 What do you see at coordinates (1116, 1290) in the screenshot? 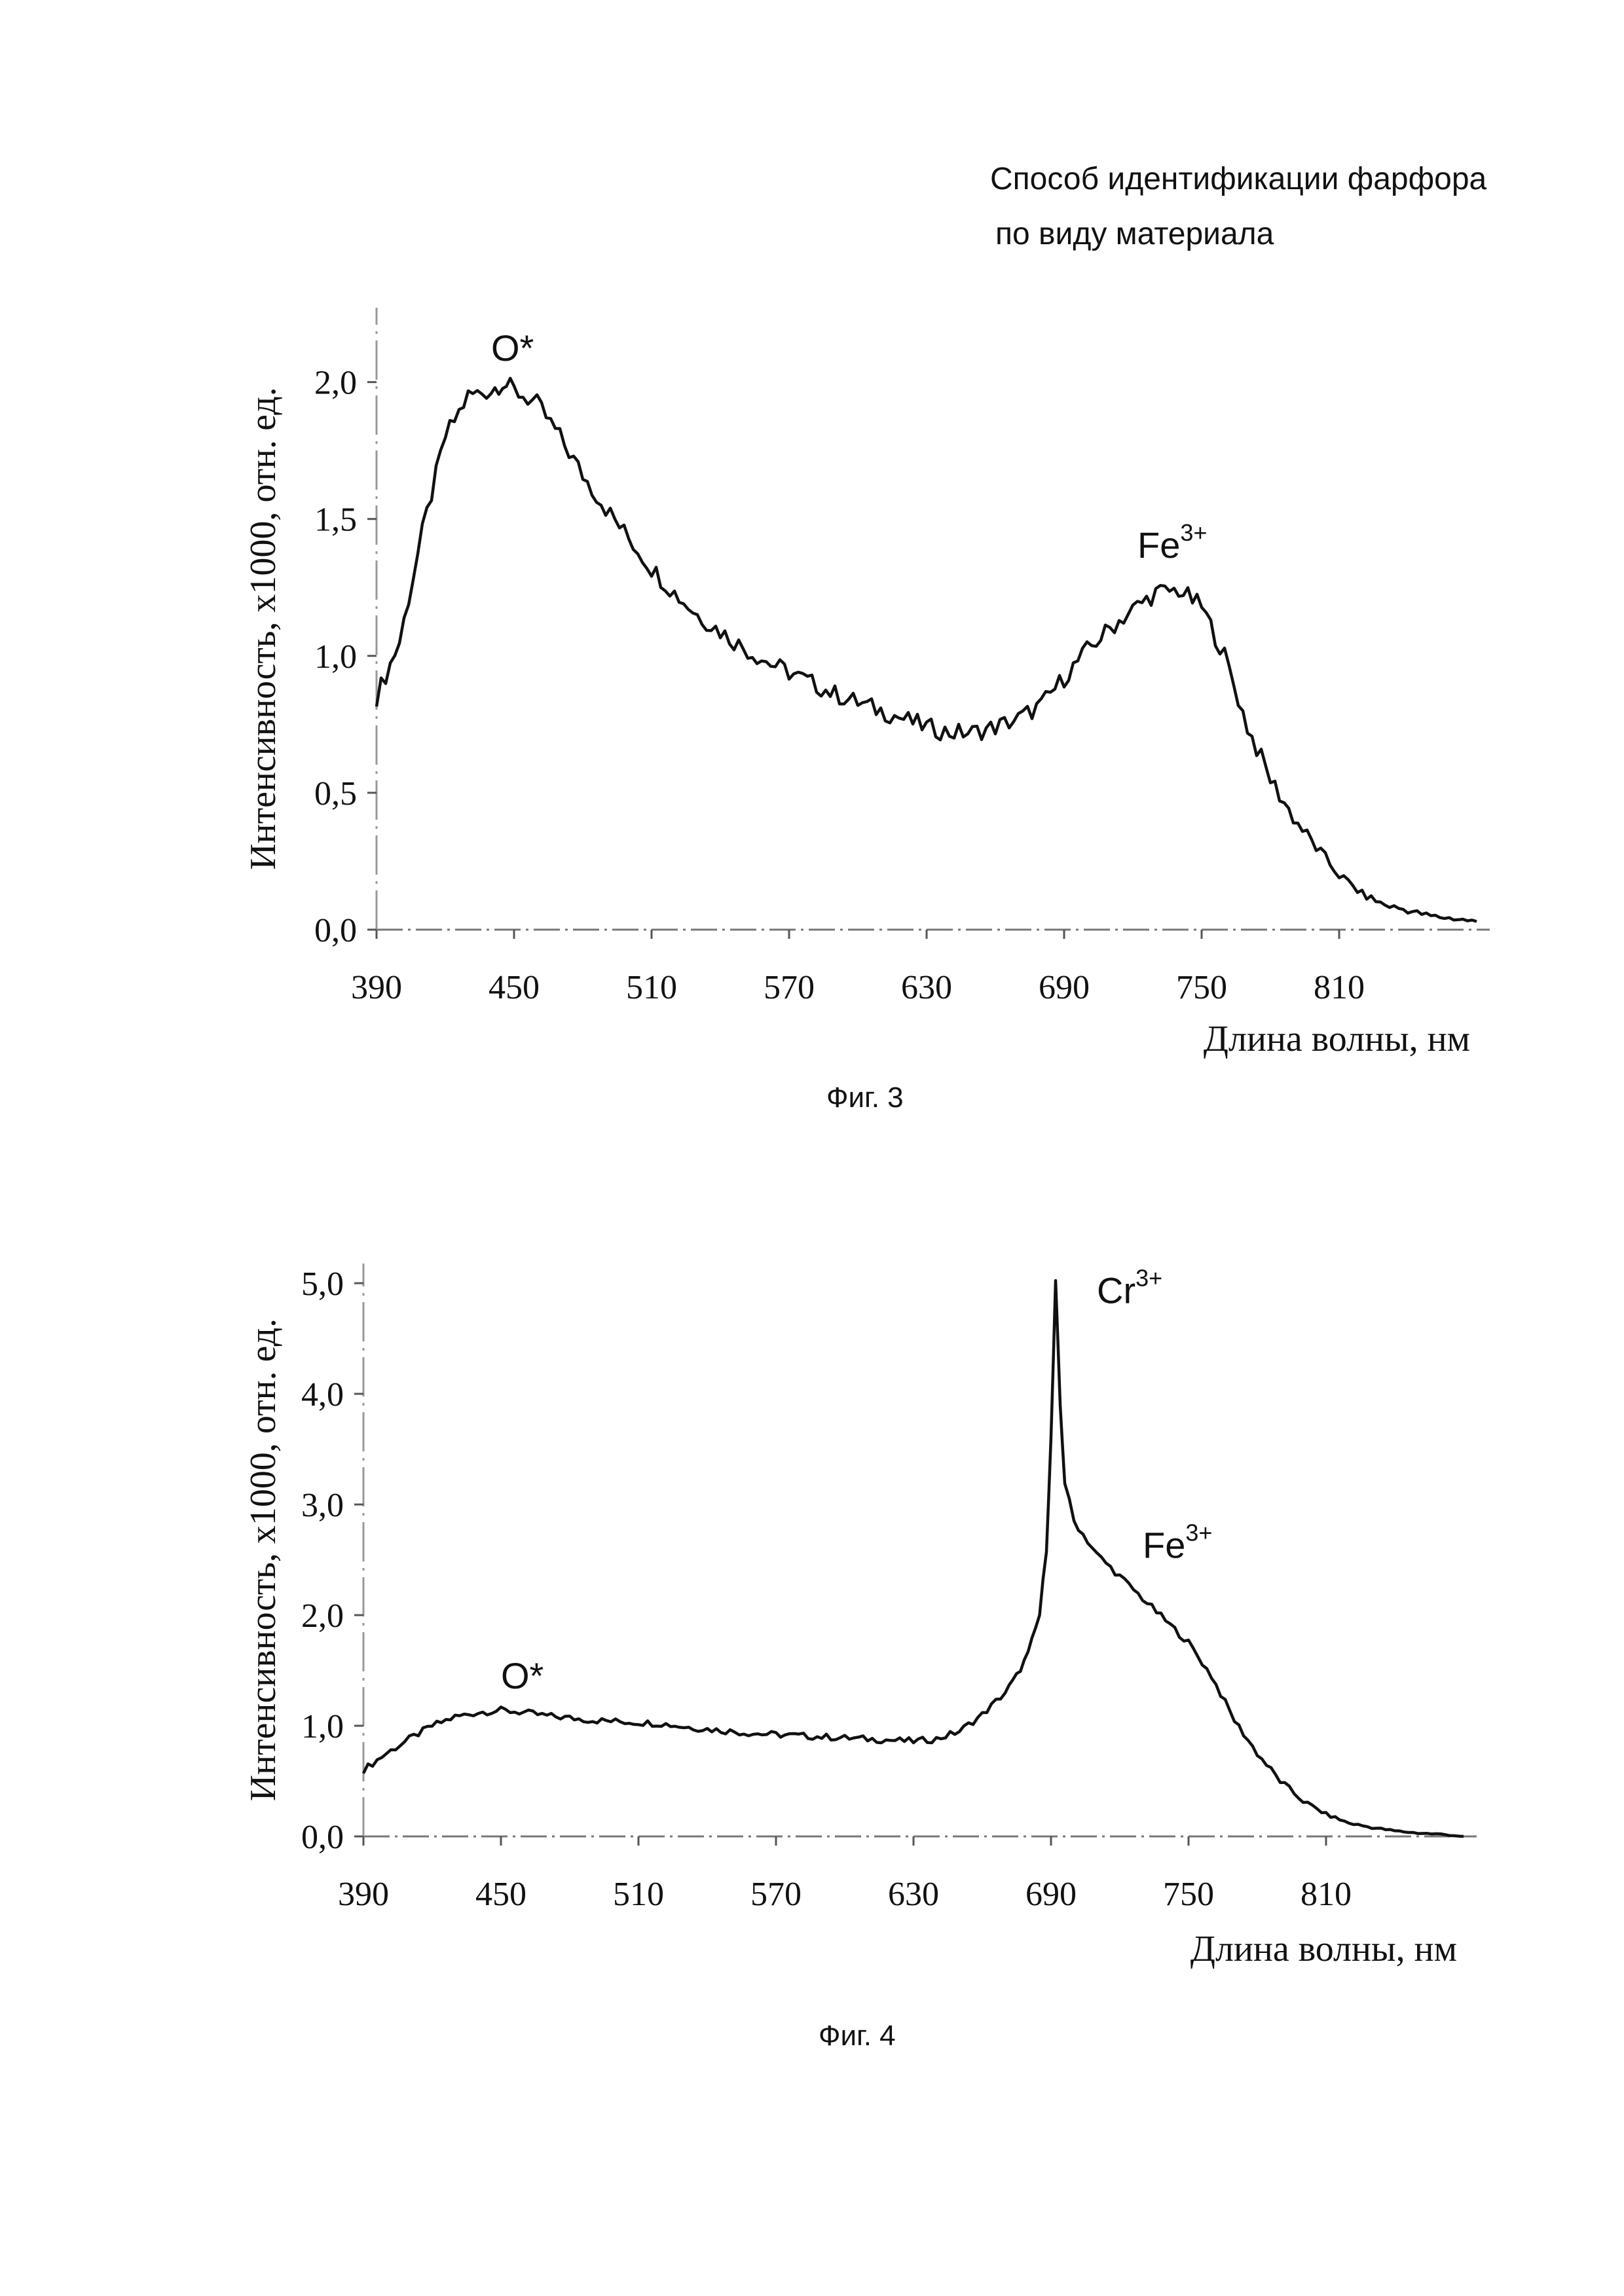
I see `peak-label-text: Cr` at bounding box center [1116, 1290].